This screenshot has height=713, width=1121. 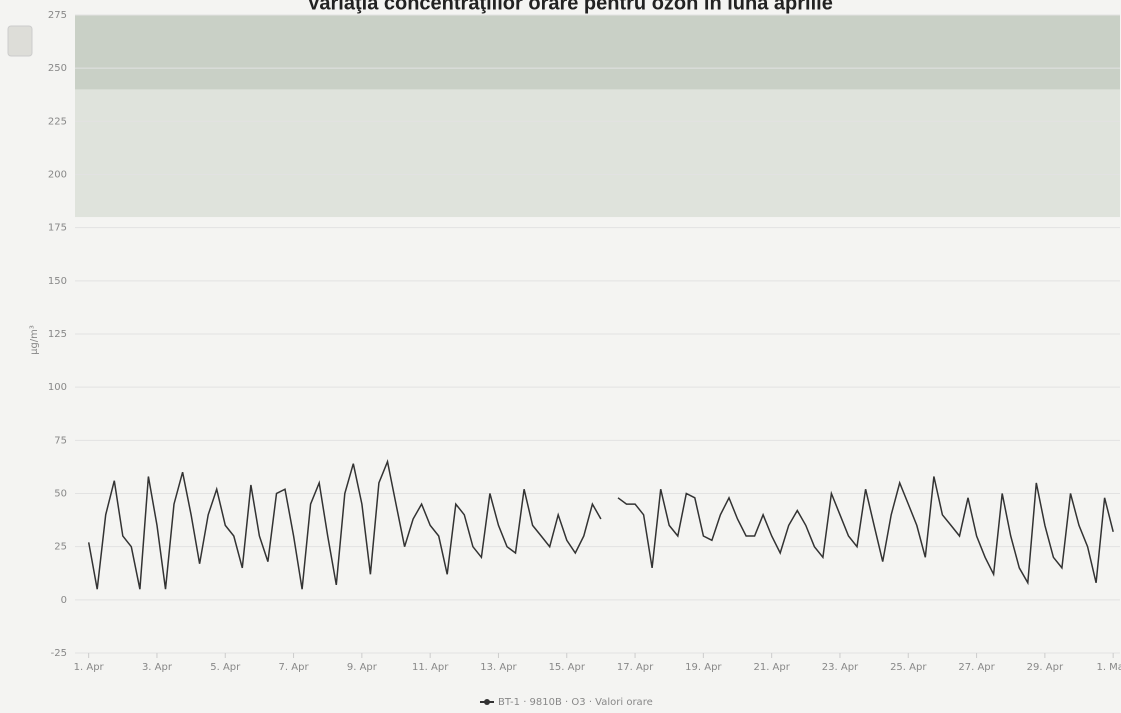 What do you see at coordinates (34, 340) in the screenshot?
I see `y-axis-label: µg/m³` at bounding box center [34, 340].